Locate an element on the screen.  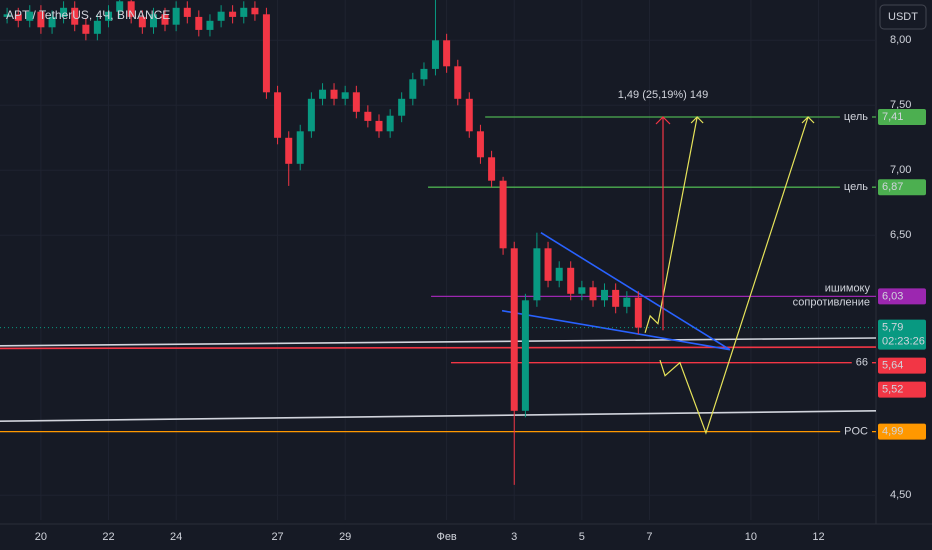
x-tick-label: 22 is located at coordinates (108, 537).